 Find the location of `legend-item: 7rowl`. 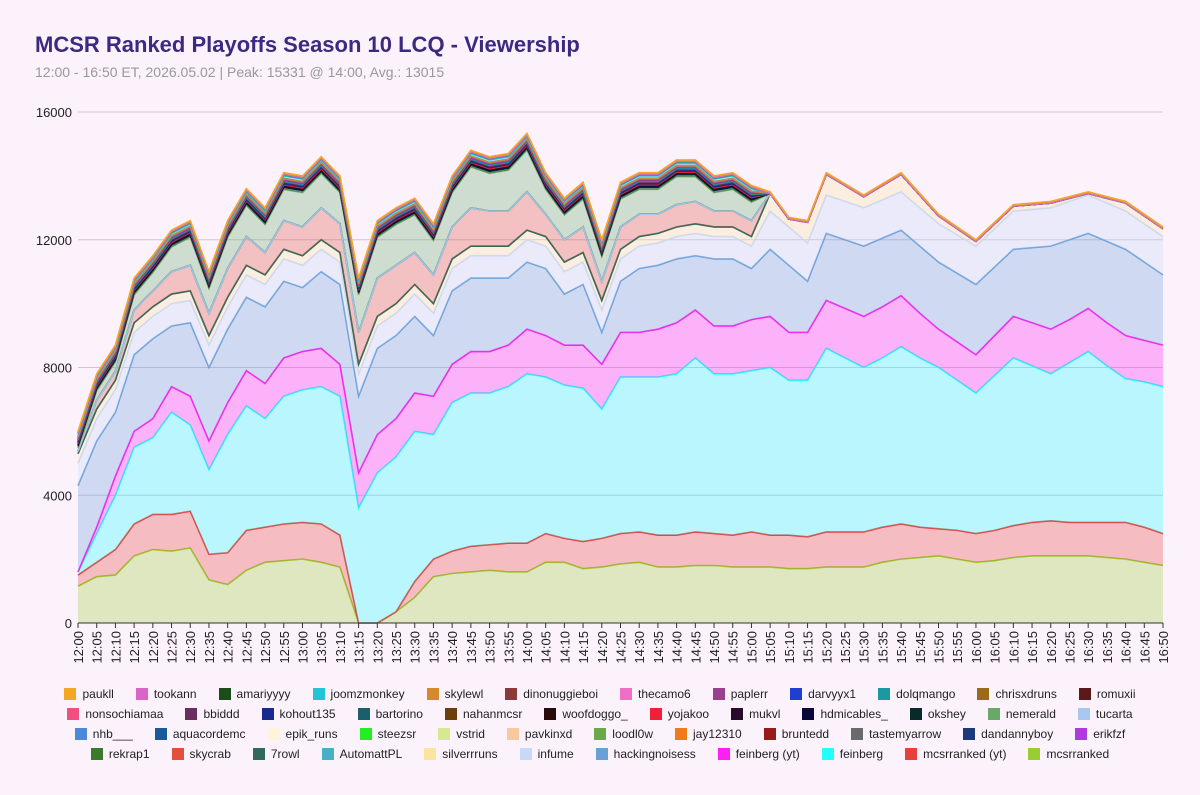

legend-item: 7rowl is located at coordinates (276, 754).